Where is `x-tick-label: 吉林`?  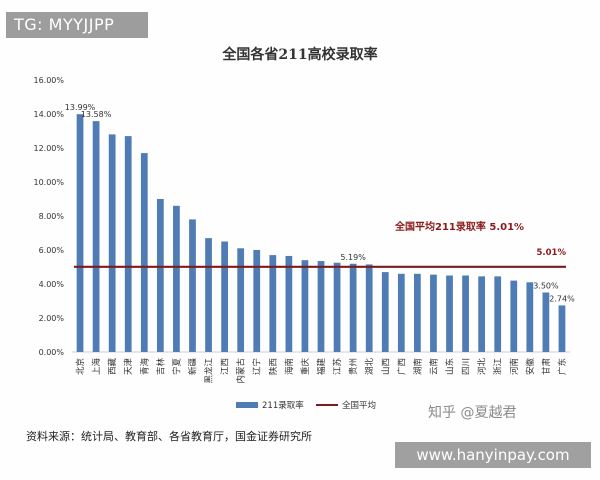
x-tick-label: 吉林 is located at coordinates (160, 367).